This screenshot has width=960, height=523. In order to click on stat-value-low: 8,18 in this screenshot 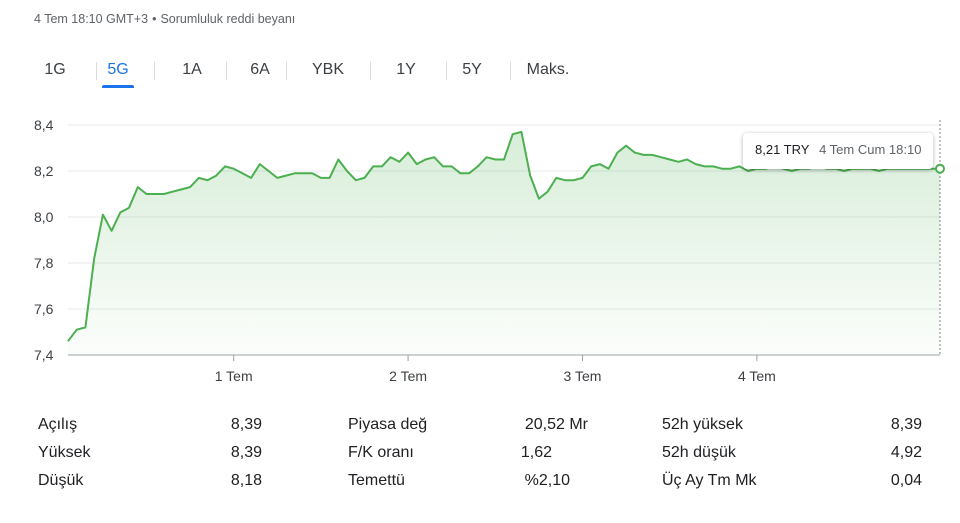, I will do `click(246, 480)`.